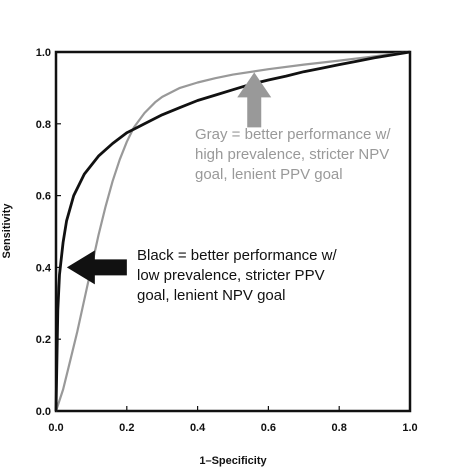  What do you see at coordinates (292, 154) in the screenshot?
I see `gray-annotation-line: high prevalence, stricter NPV` at bounding box center [292, 154].